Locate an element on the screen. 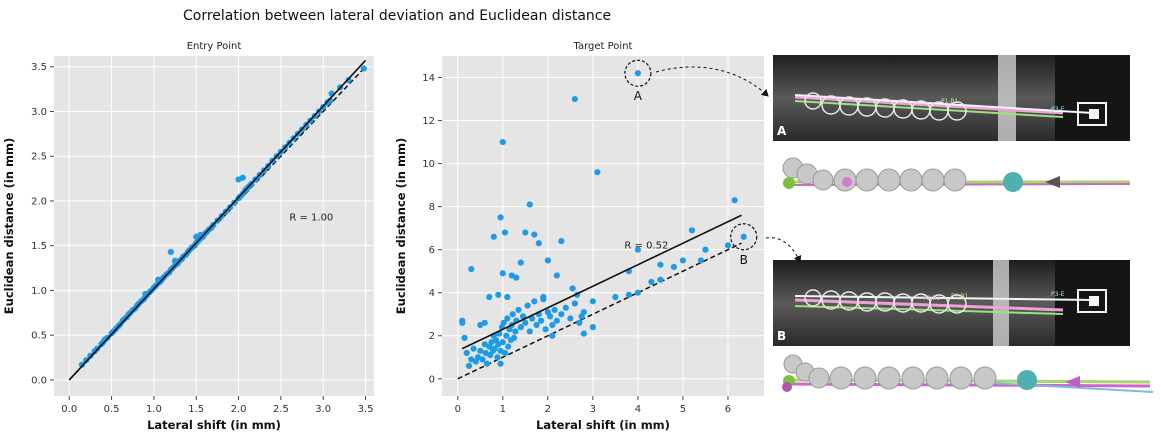  ct-label-b-2: P3-E is located at coordinates (1058, 294).